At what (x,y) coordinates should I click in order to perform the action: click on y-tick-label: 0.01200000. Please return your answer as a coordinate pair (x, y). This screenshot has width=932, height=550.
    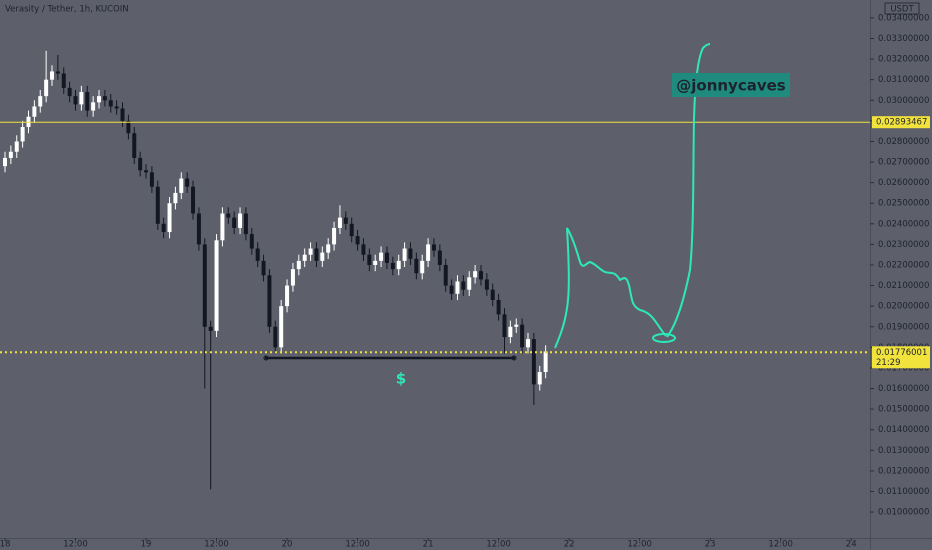
    Looking at the image, I should click on (903, 471).